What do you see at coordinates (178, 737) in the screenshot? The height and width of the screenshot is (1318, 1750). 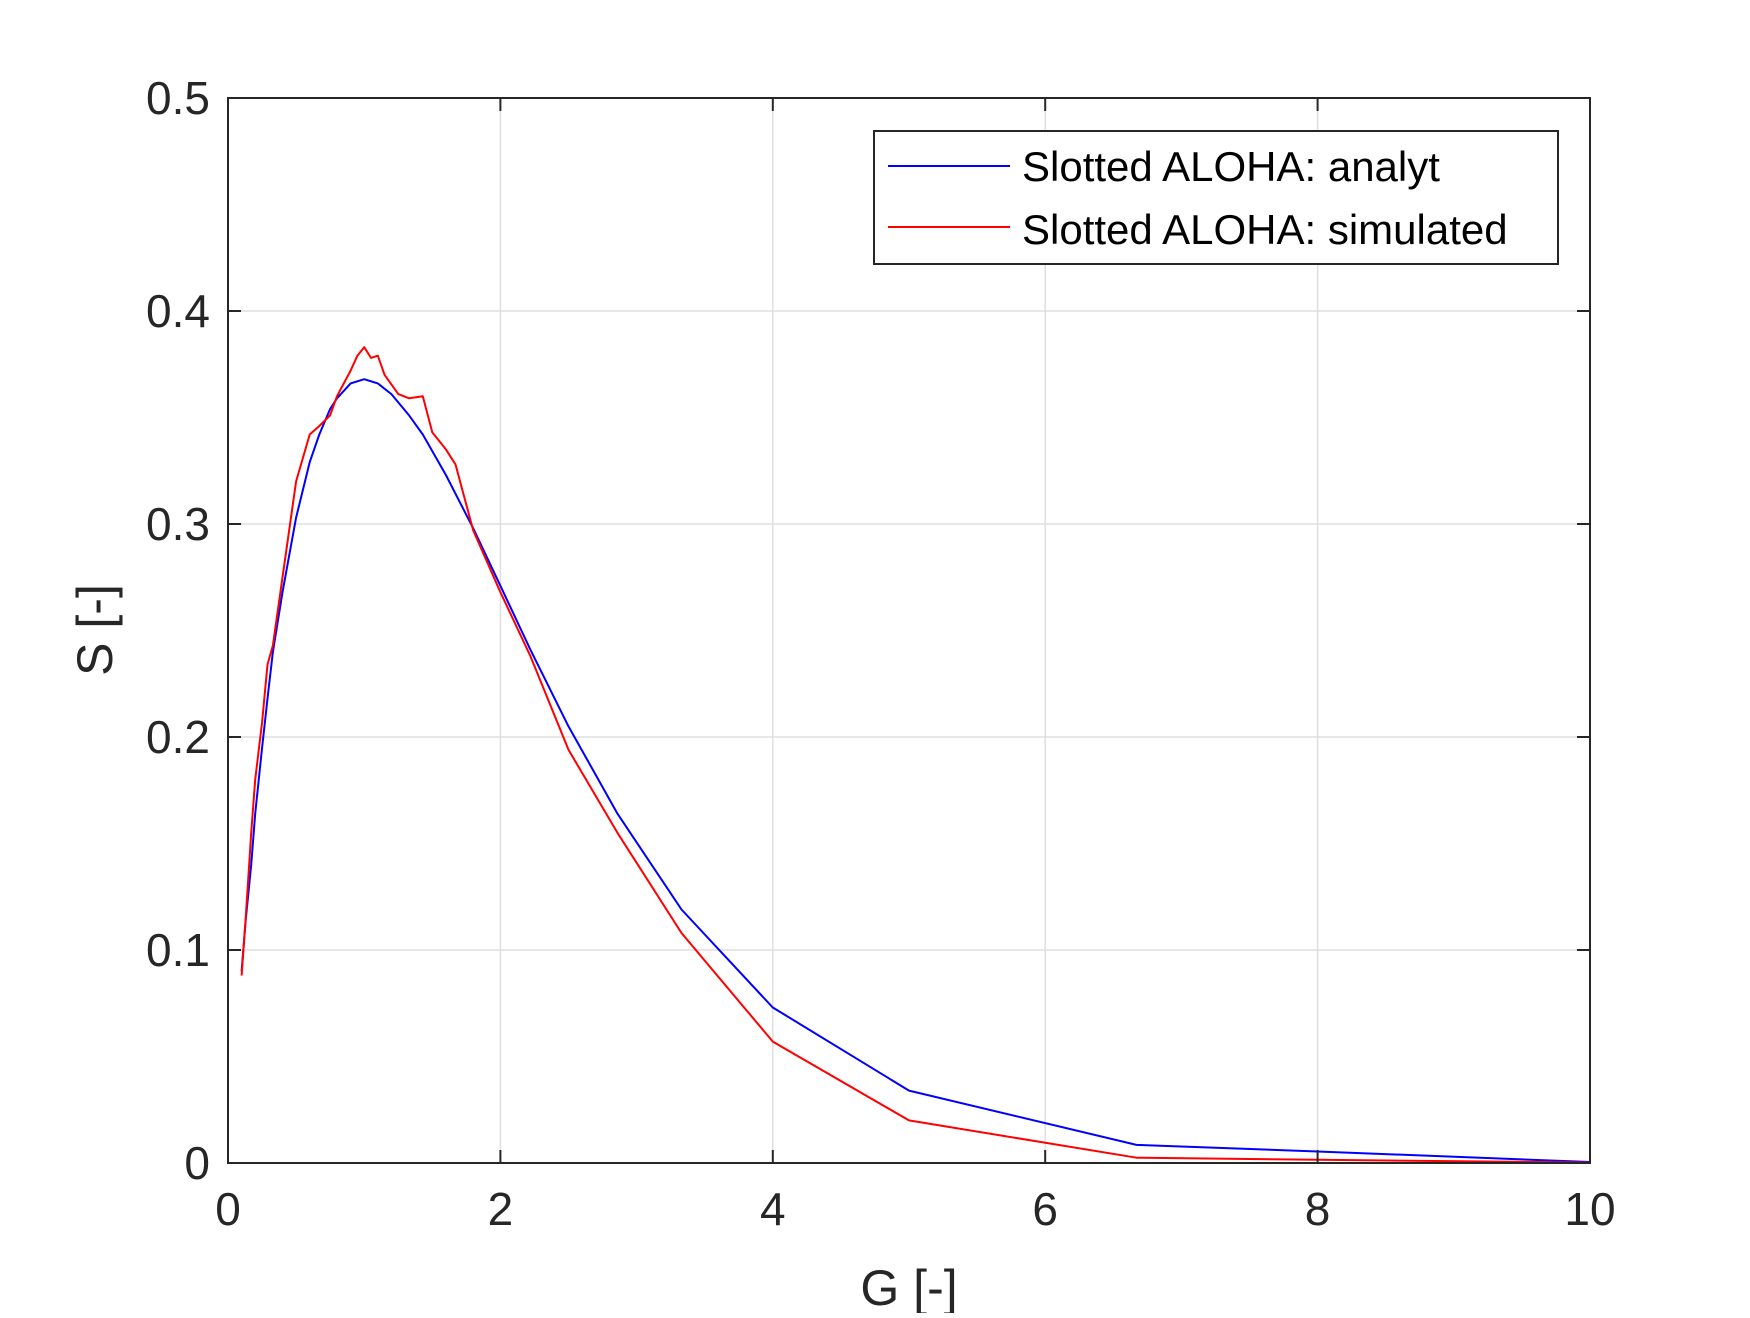 I see `y-tick-label: 0.2` at bounding box center [178, 737].